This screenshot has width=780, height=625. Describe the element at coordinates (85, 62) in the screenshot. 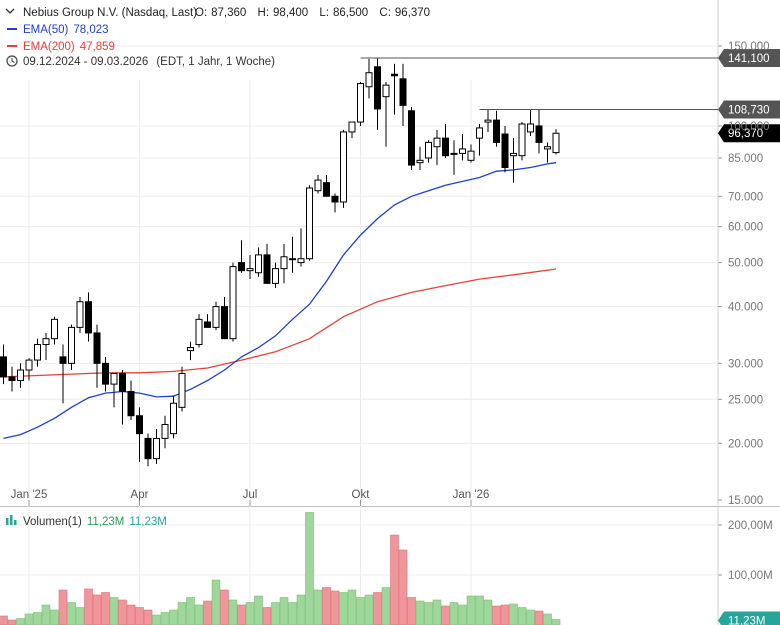

I see `date-range-text: 09.12.2024 - 09.03.2026` at that location.